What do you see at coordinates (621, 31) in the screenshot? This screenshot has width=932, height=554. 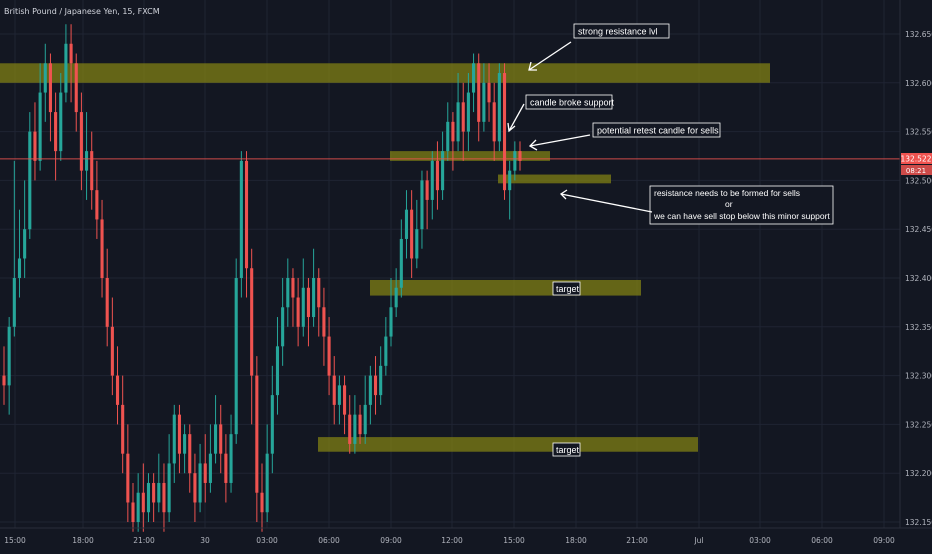 I see `annotation-strong-resistance: strong resistance lvl` at bounding box center [621, 31].